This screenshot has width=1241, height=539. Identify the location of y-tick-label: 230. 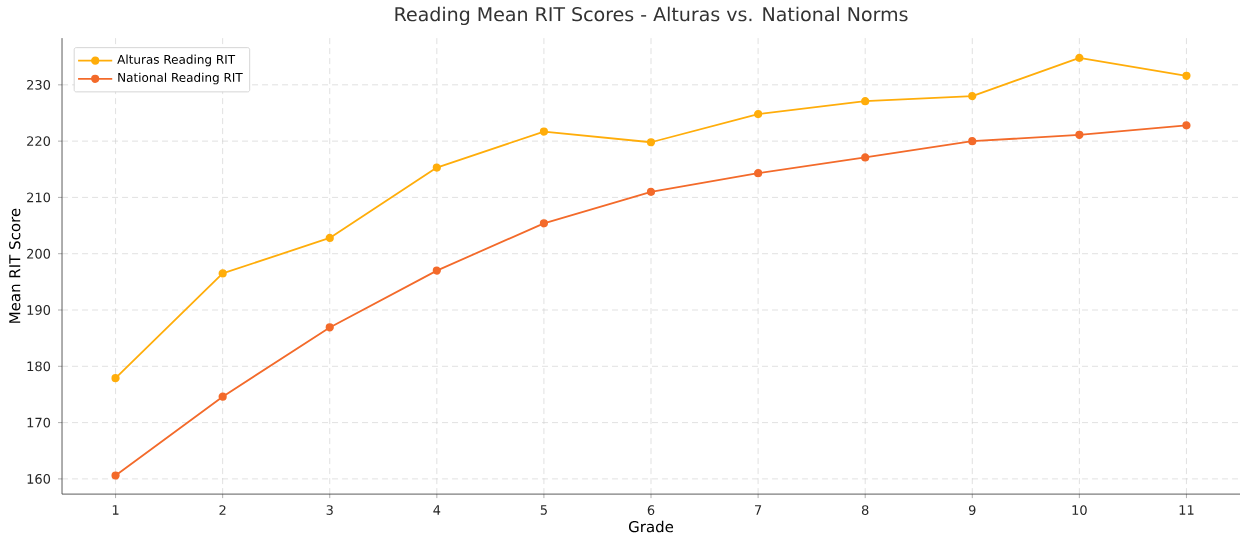
(39, 84).